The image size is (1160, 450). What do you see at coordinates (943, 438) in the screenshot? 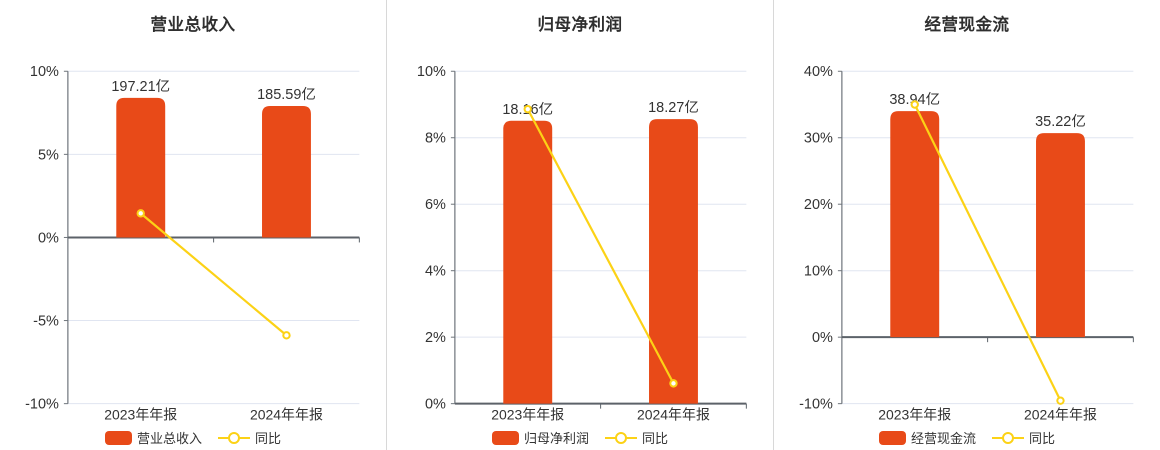
I see `legend-bar-label: 经营现金流` at bounding box center [943, 438].